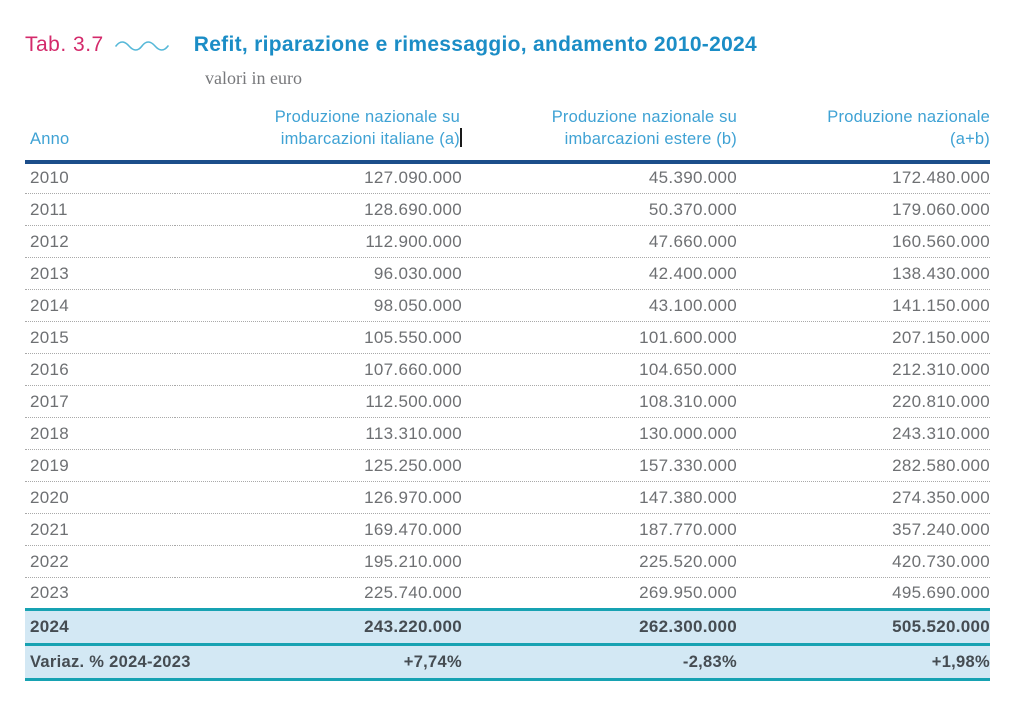 The height and width of the screenshot is (723, 1020). What do you see at coordinates (318, 402) in the screenshot?
I see `value-cell-a: 112.500.000` at bounding box center [318, 402].